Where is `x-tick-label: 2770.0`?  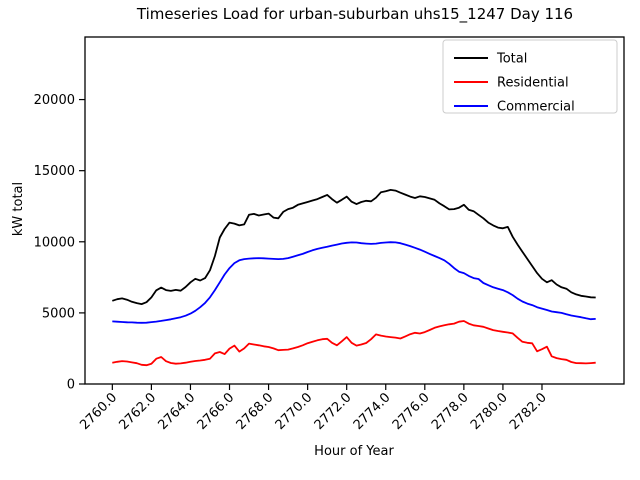 x-tick-label: 2770.0 is located at coordinates (294, 411).